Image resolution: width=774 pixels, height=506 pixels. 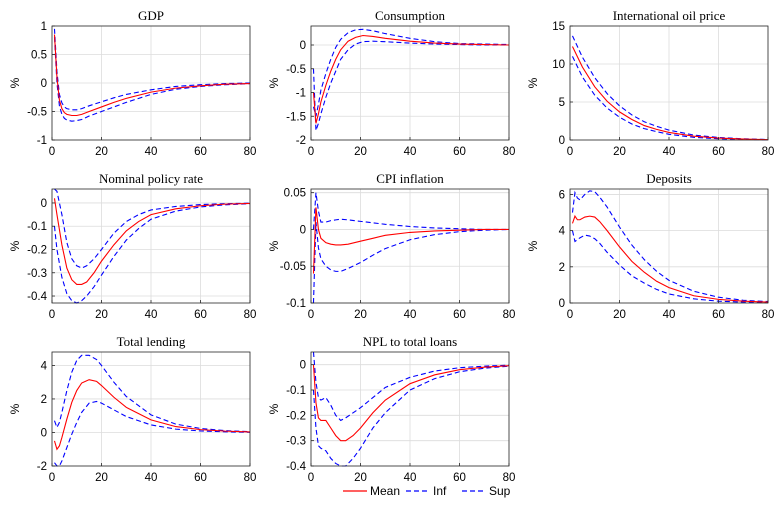 What do you see at coordinates (295, 194) in the screenshot?
I see `y-tick-label: 0.05` at bounding box center [295, 194].